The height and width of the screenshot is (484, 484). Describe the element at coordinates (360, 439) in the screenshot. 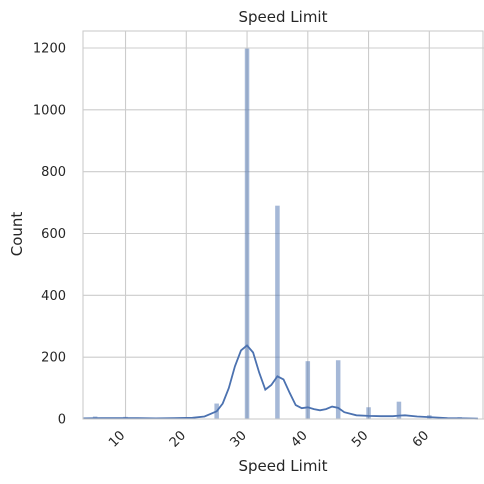

I see `x-tick-label: 50` at that location.